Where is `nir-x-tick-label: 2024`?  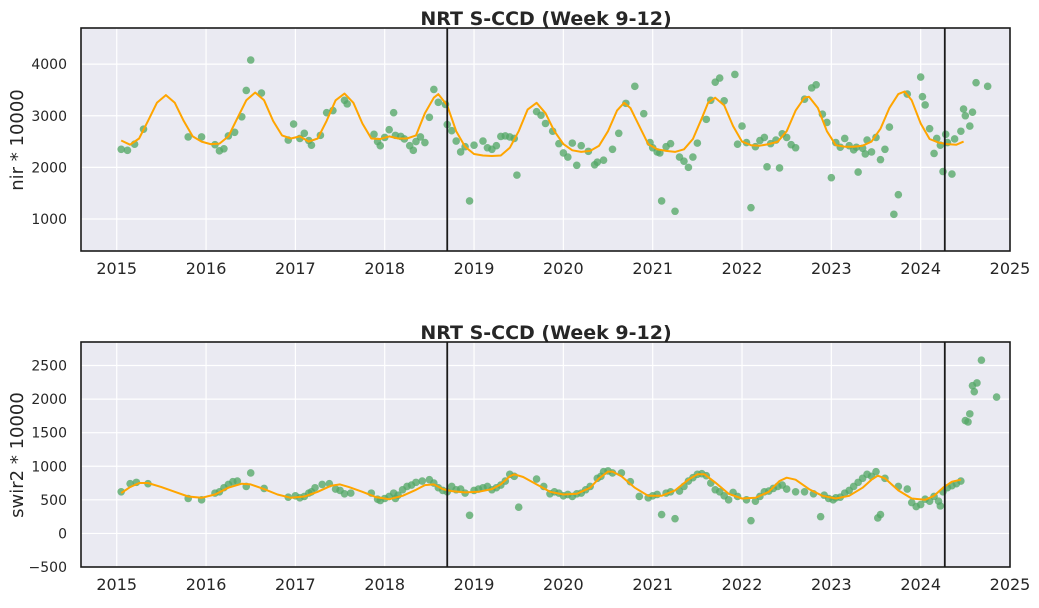 nir-x-tick-label: 2024 is located at coordinates (920, 268).